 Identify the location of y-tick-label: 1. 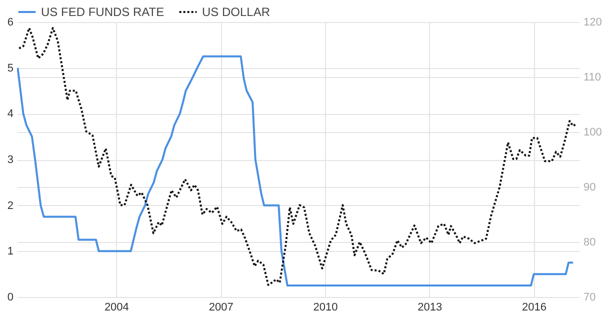
(10, 252).